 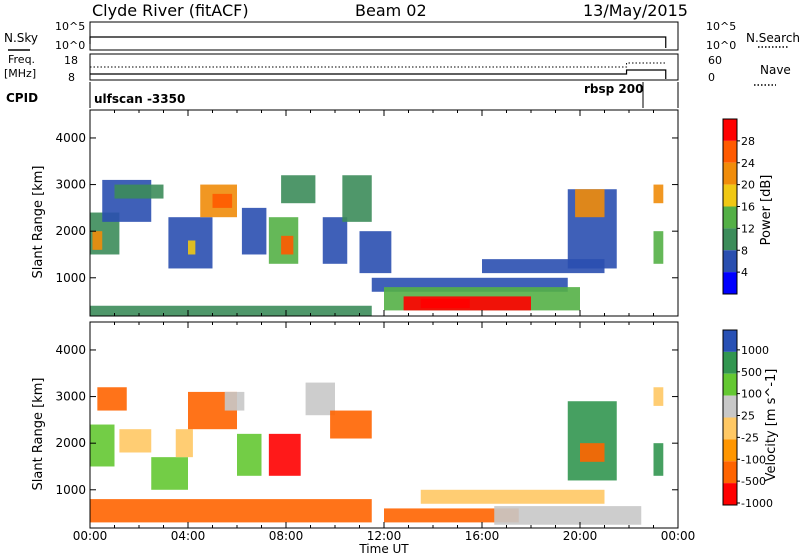 I want to click on cpid-segment-ulfscan: ulfscan -3350, so click(x=139, y=99).